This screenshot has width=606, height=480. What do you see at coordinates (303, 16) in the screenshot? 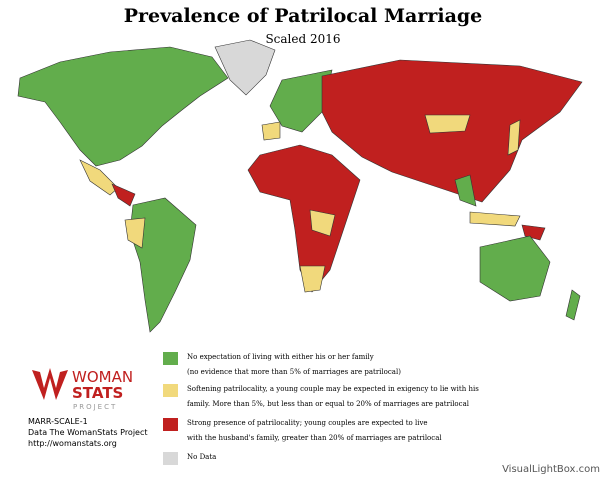
I see `title: Prevalence of Patrilocal Marriage` at bounding box center [303, 16].